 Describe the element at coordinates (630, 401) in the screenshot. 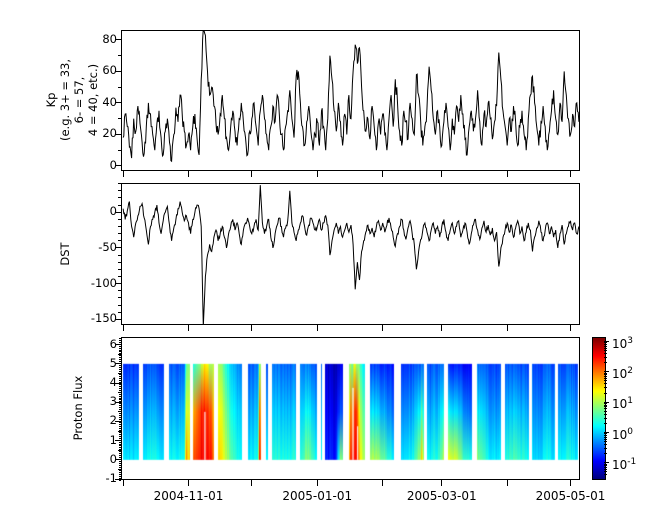

I see `colorbar-exponent: 1` at that location.